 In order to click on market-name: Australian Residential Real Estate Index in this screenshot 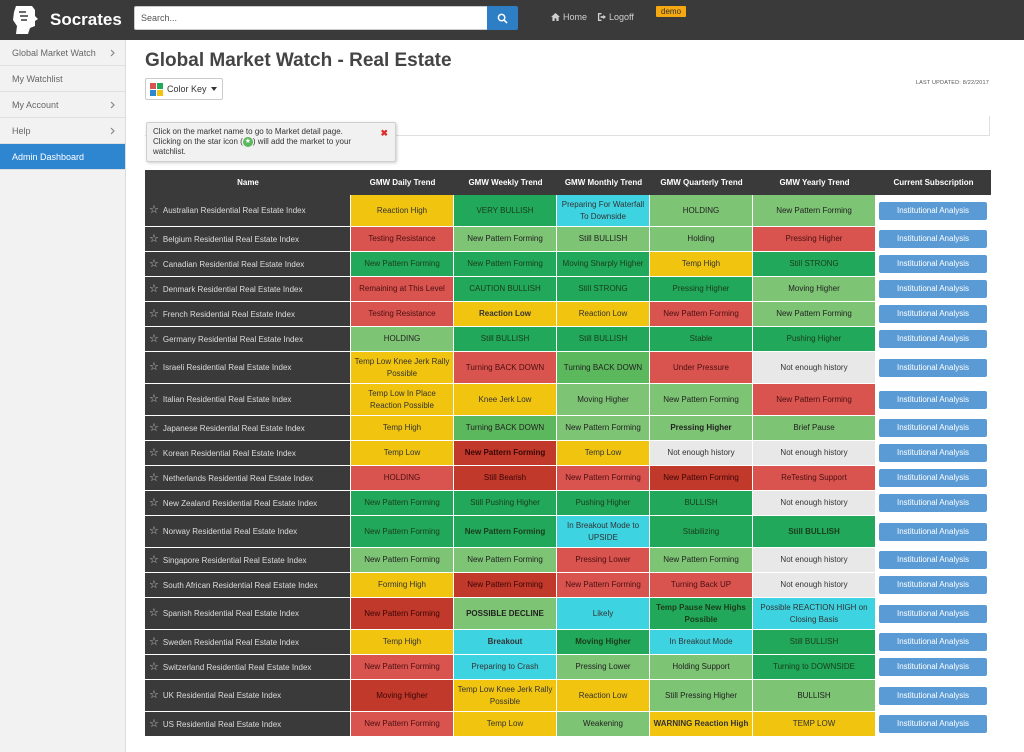, I will do `click(234, 210)`.